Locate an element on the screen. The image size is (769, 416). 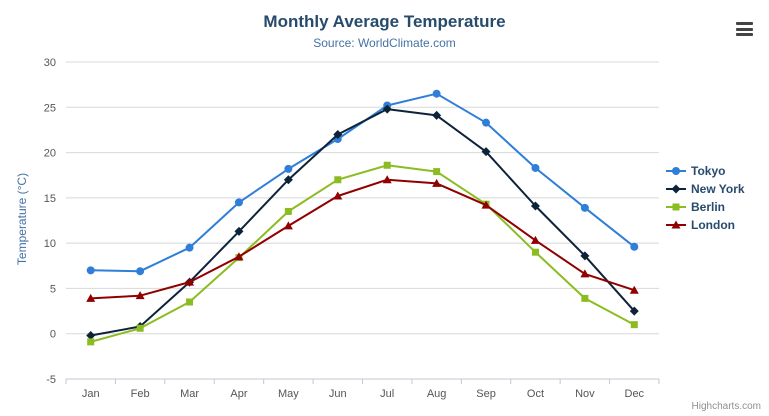
legend-item-berlin: Berlin is located at coordinates (705, 207).